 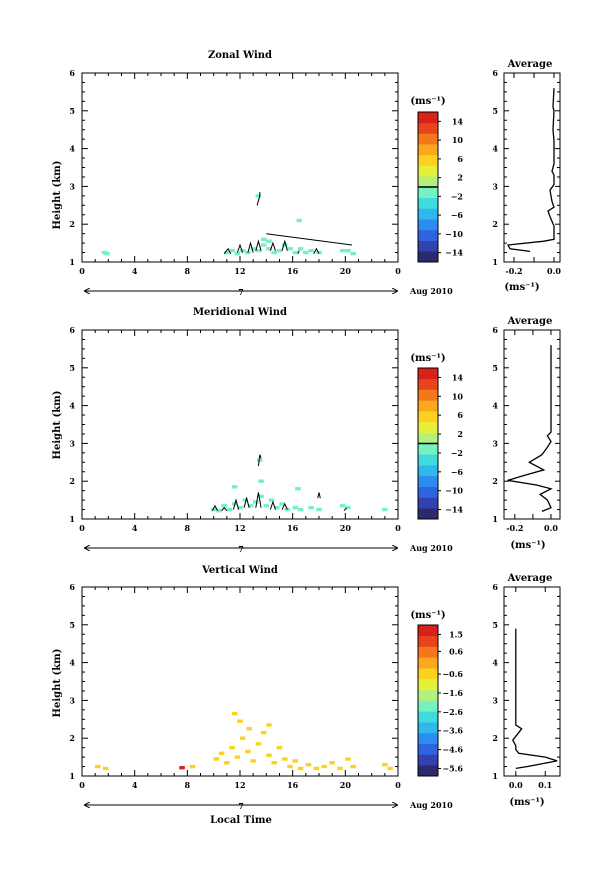 I want to click on colorbar: 14 10 6 2 −2 −6 −10 −14, so click(x=440, y=443).